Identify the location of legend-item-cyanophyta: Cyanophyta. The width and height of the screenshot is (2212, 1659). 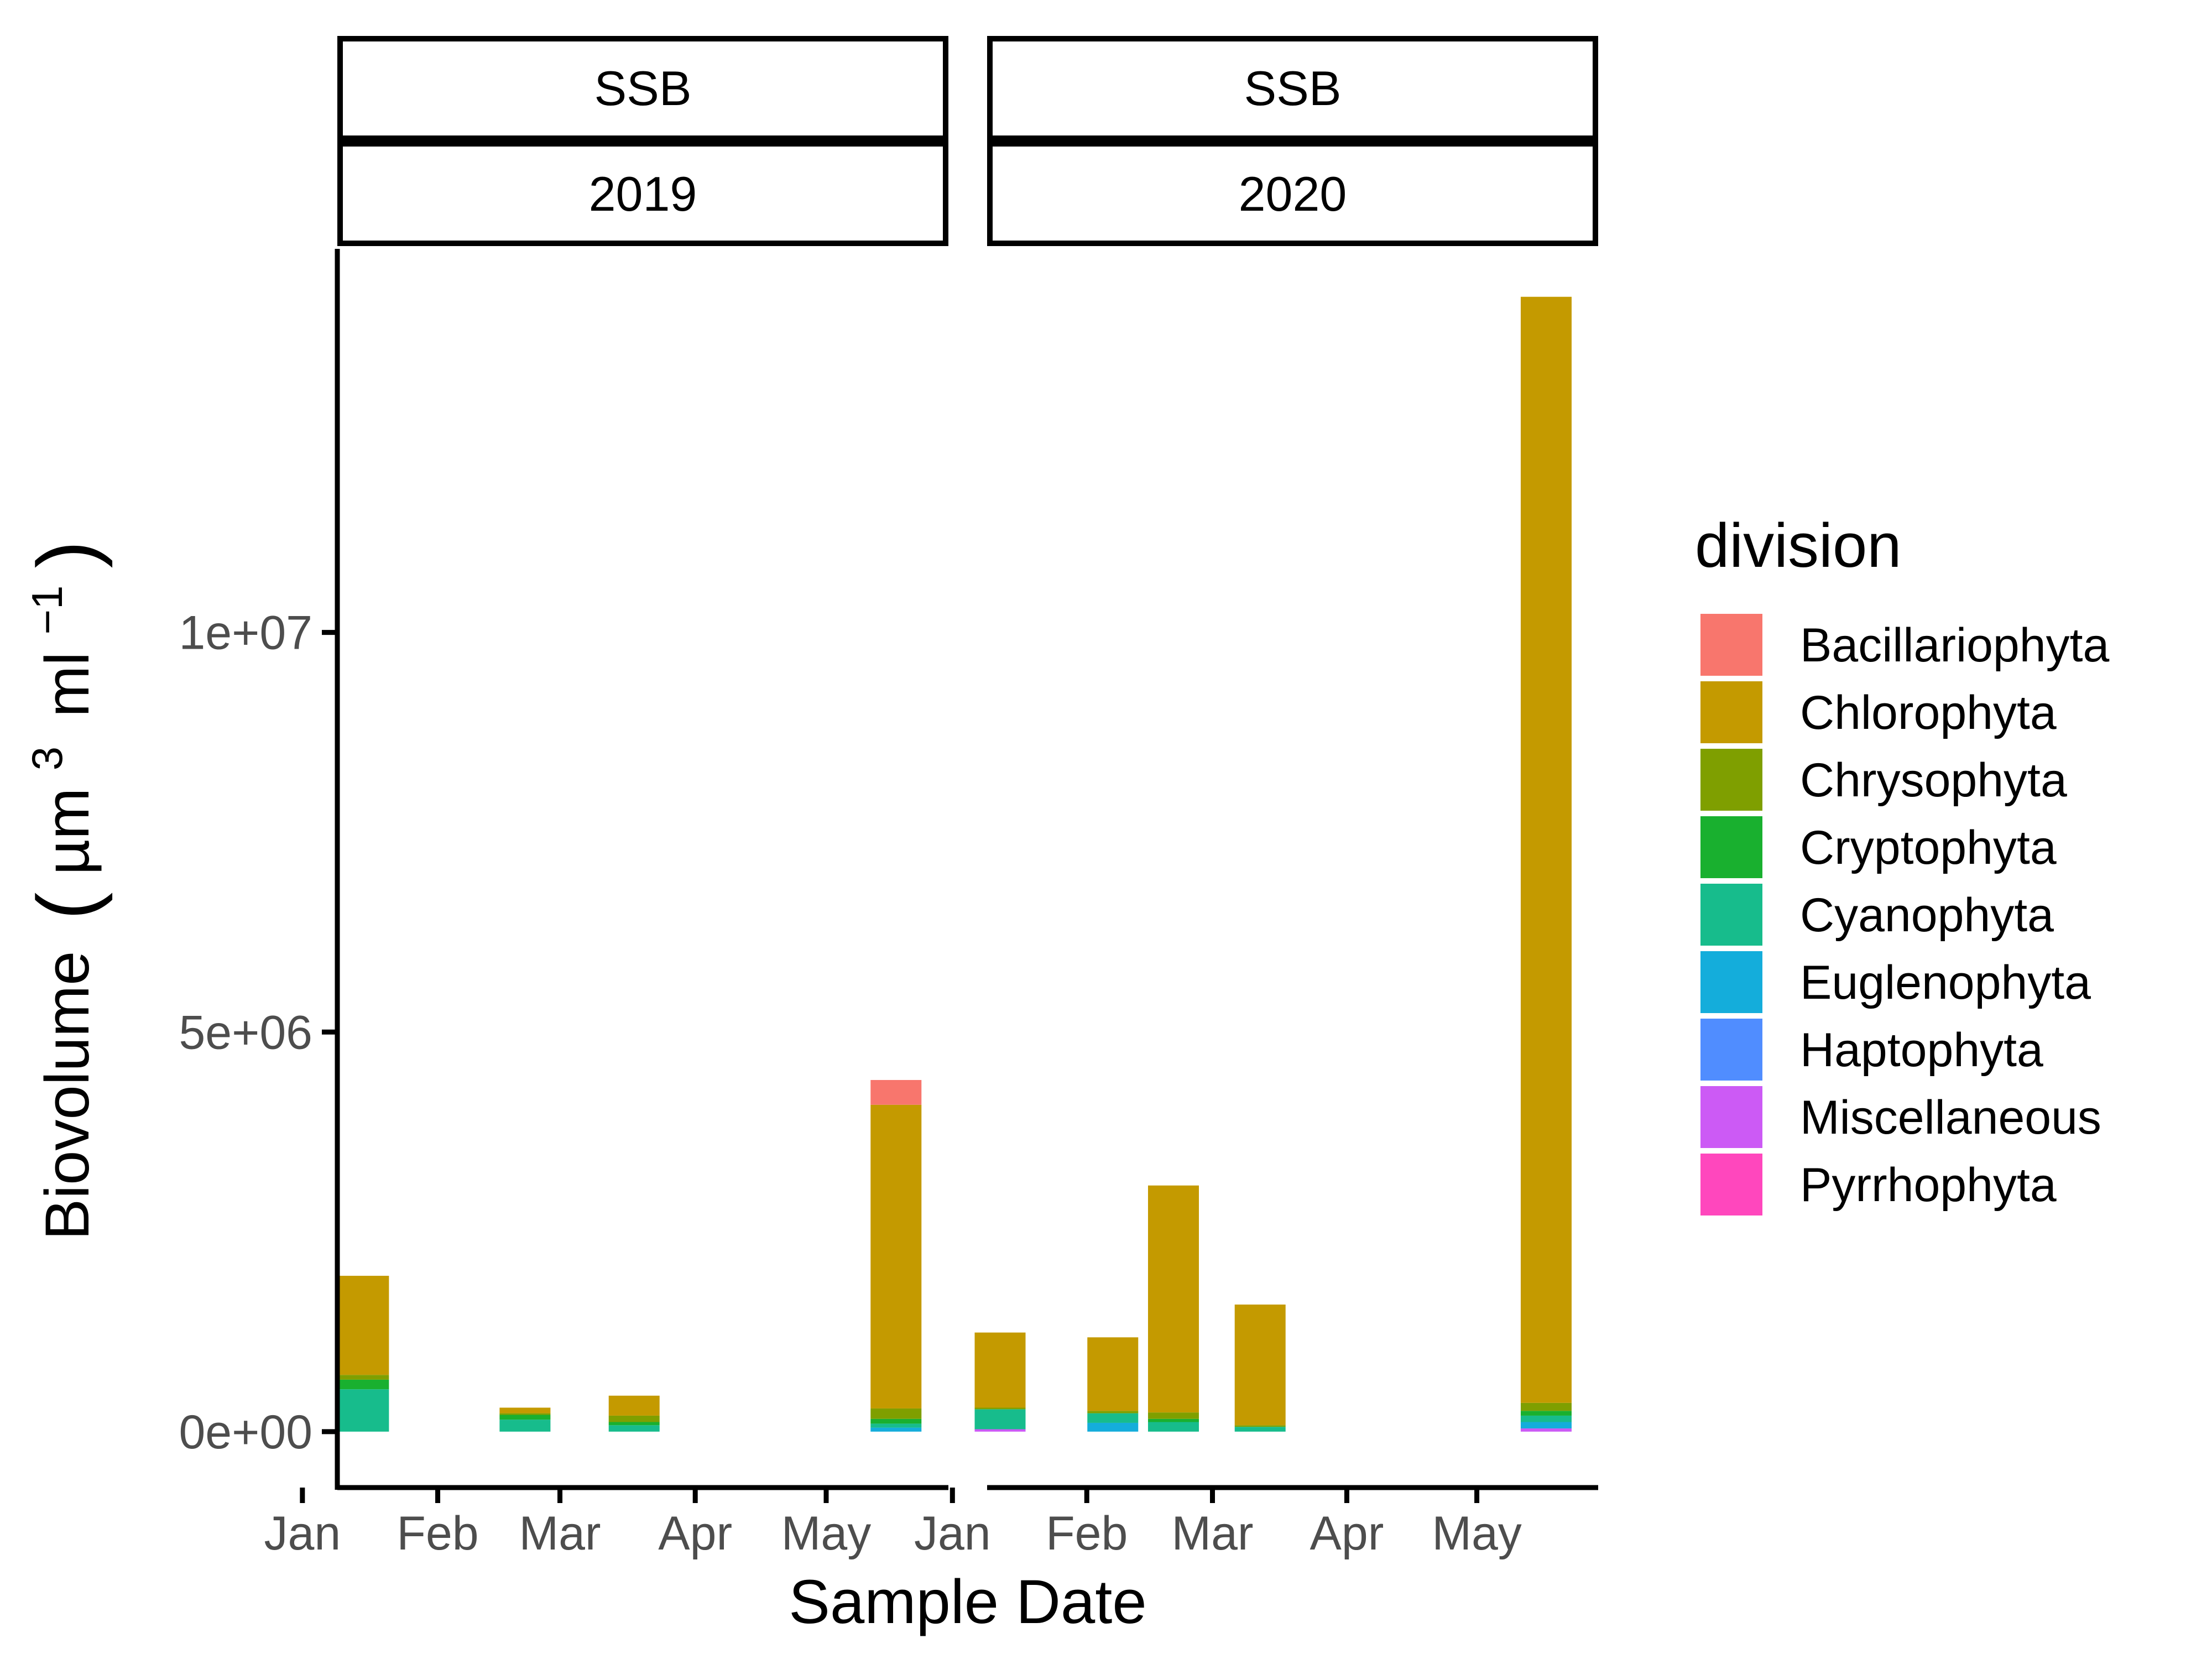
(1877, 915).